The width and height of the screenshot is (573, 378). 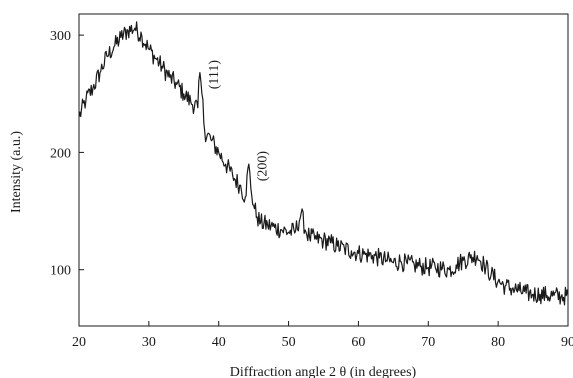 What do you see at coordinates (567, 342) in the screenshot?
I see `x-tick-label: 90` at bounding box center [567, 342].